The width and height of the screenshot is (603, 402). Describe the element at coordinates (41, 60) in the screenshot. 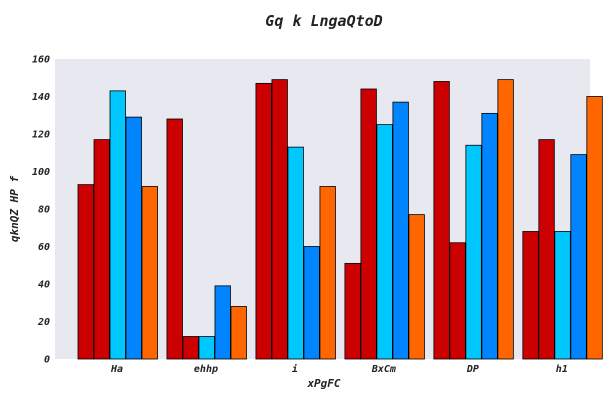

I see `y-tick-label: 160` at that location.